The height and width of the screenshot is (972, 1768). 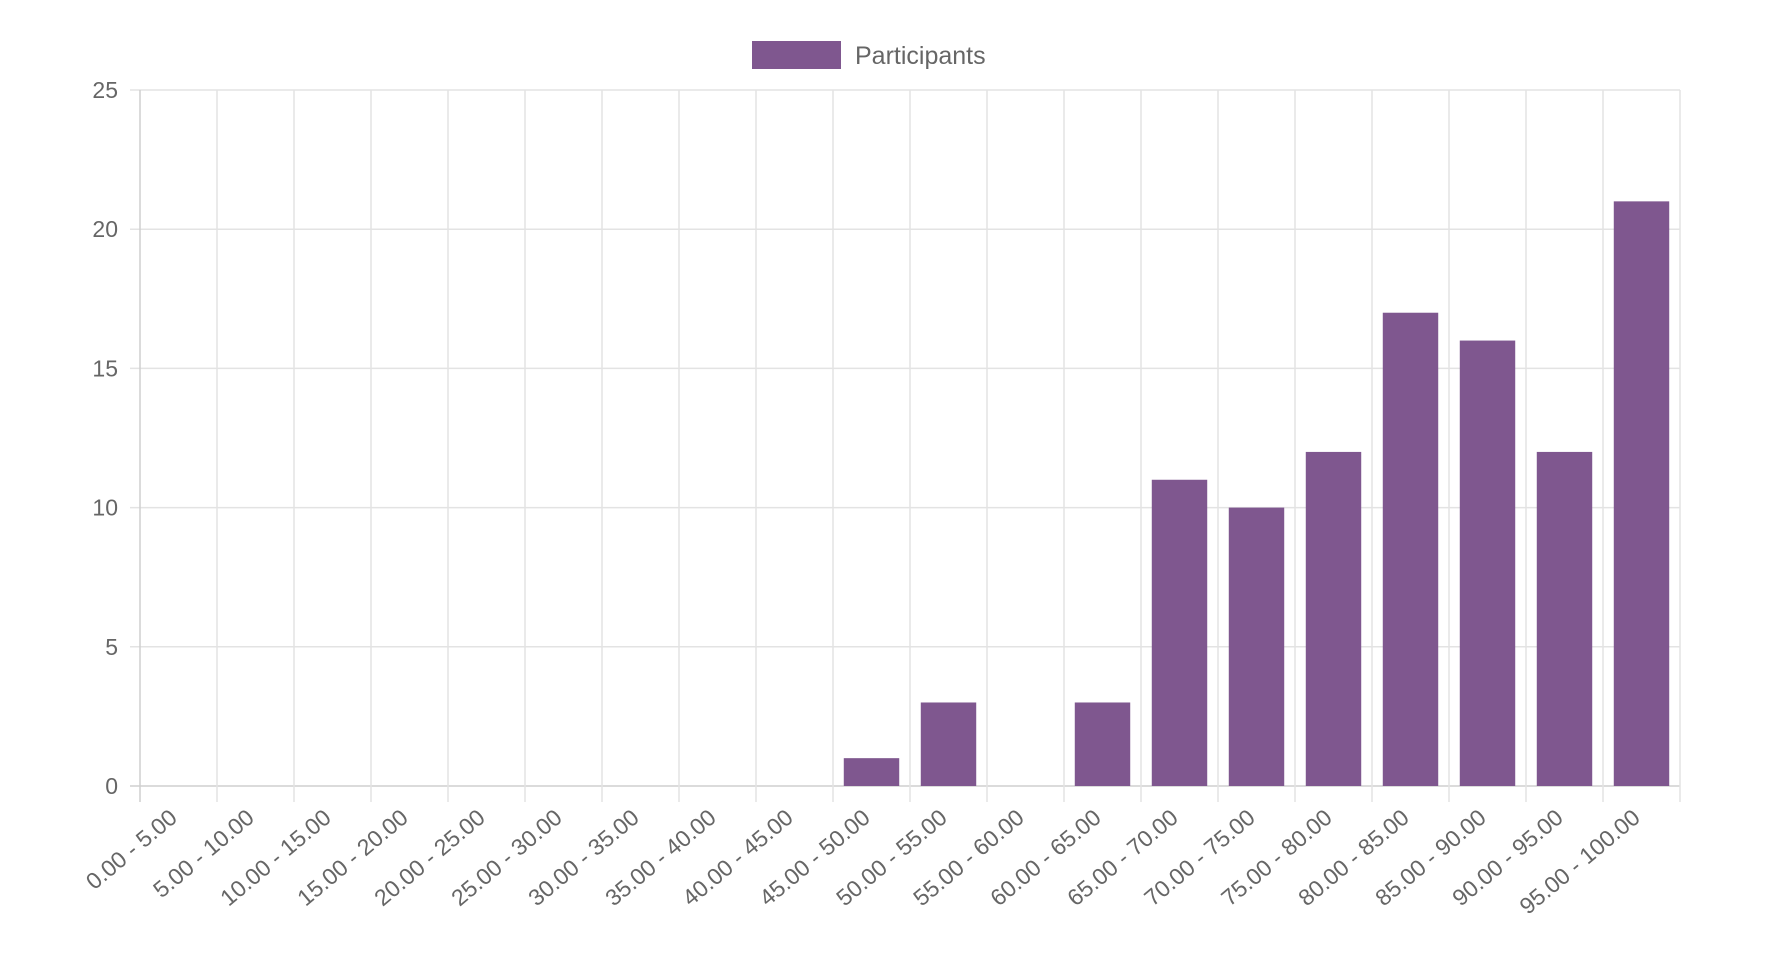 What do you see at coordinates (105, 508) in the screenshot?
I see `y-tick-label: 10` at bounding box center [105, 508].